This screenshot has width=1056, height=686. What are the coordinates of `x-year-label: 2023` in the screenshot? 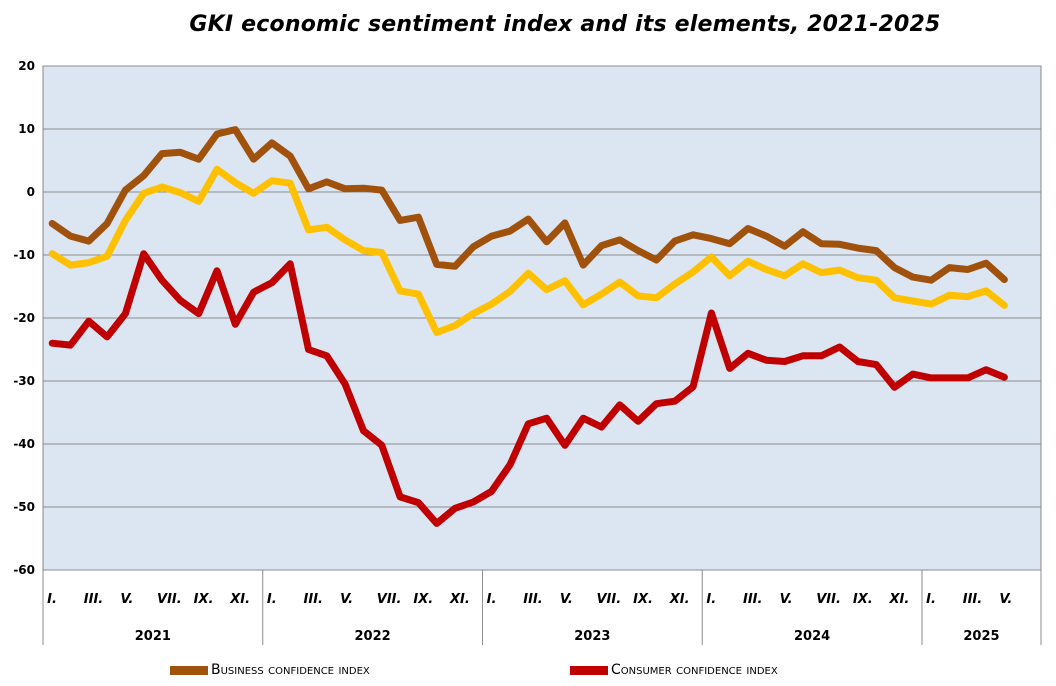 It's located at (592, 636).